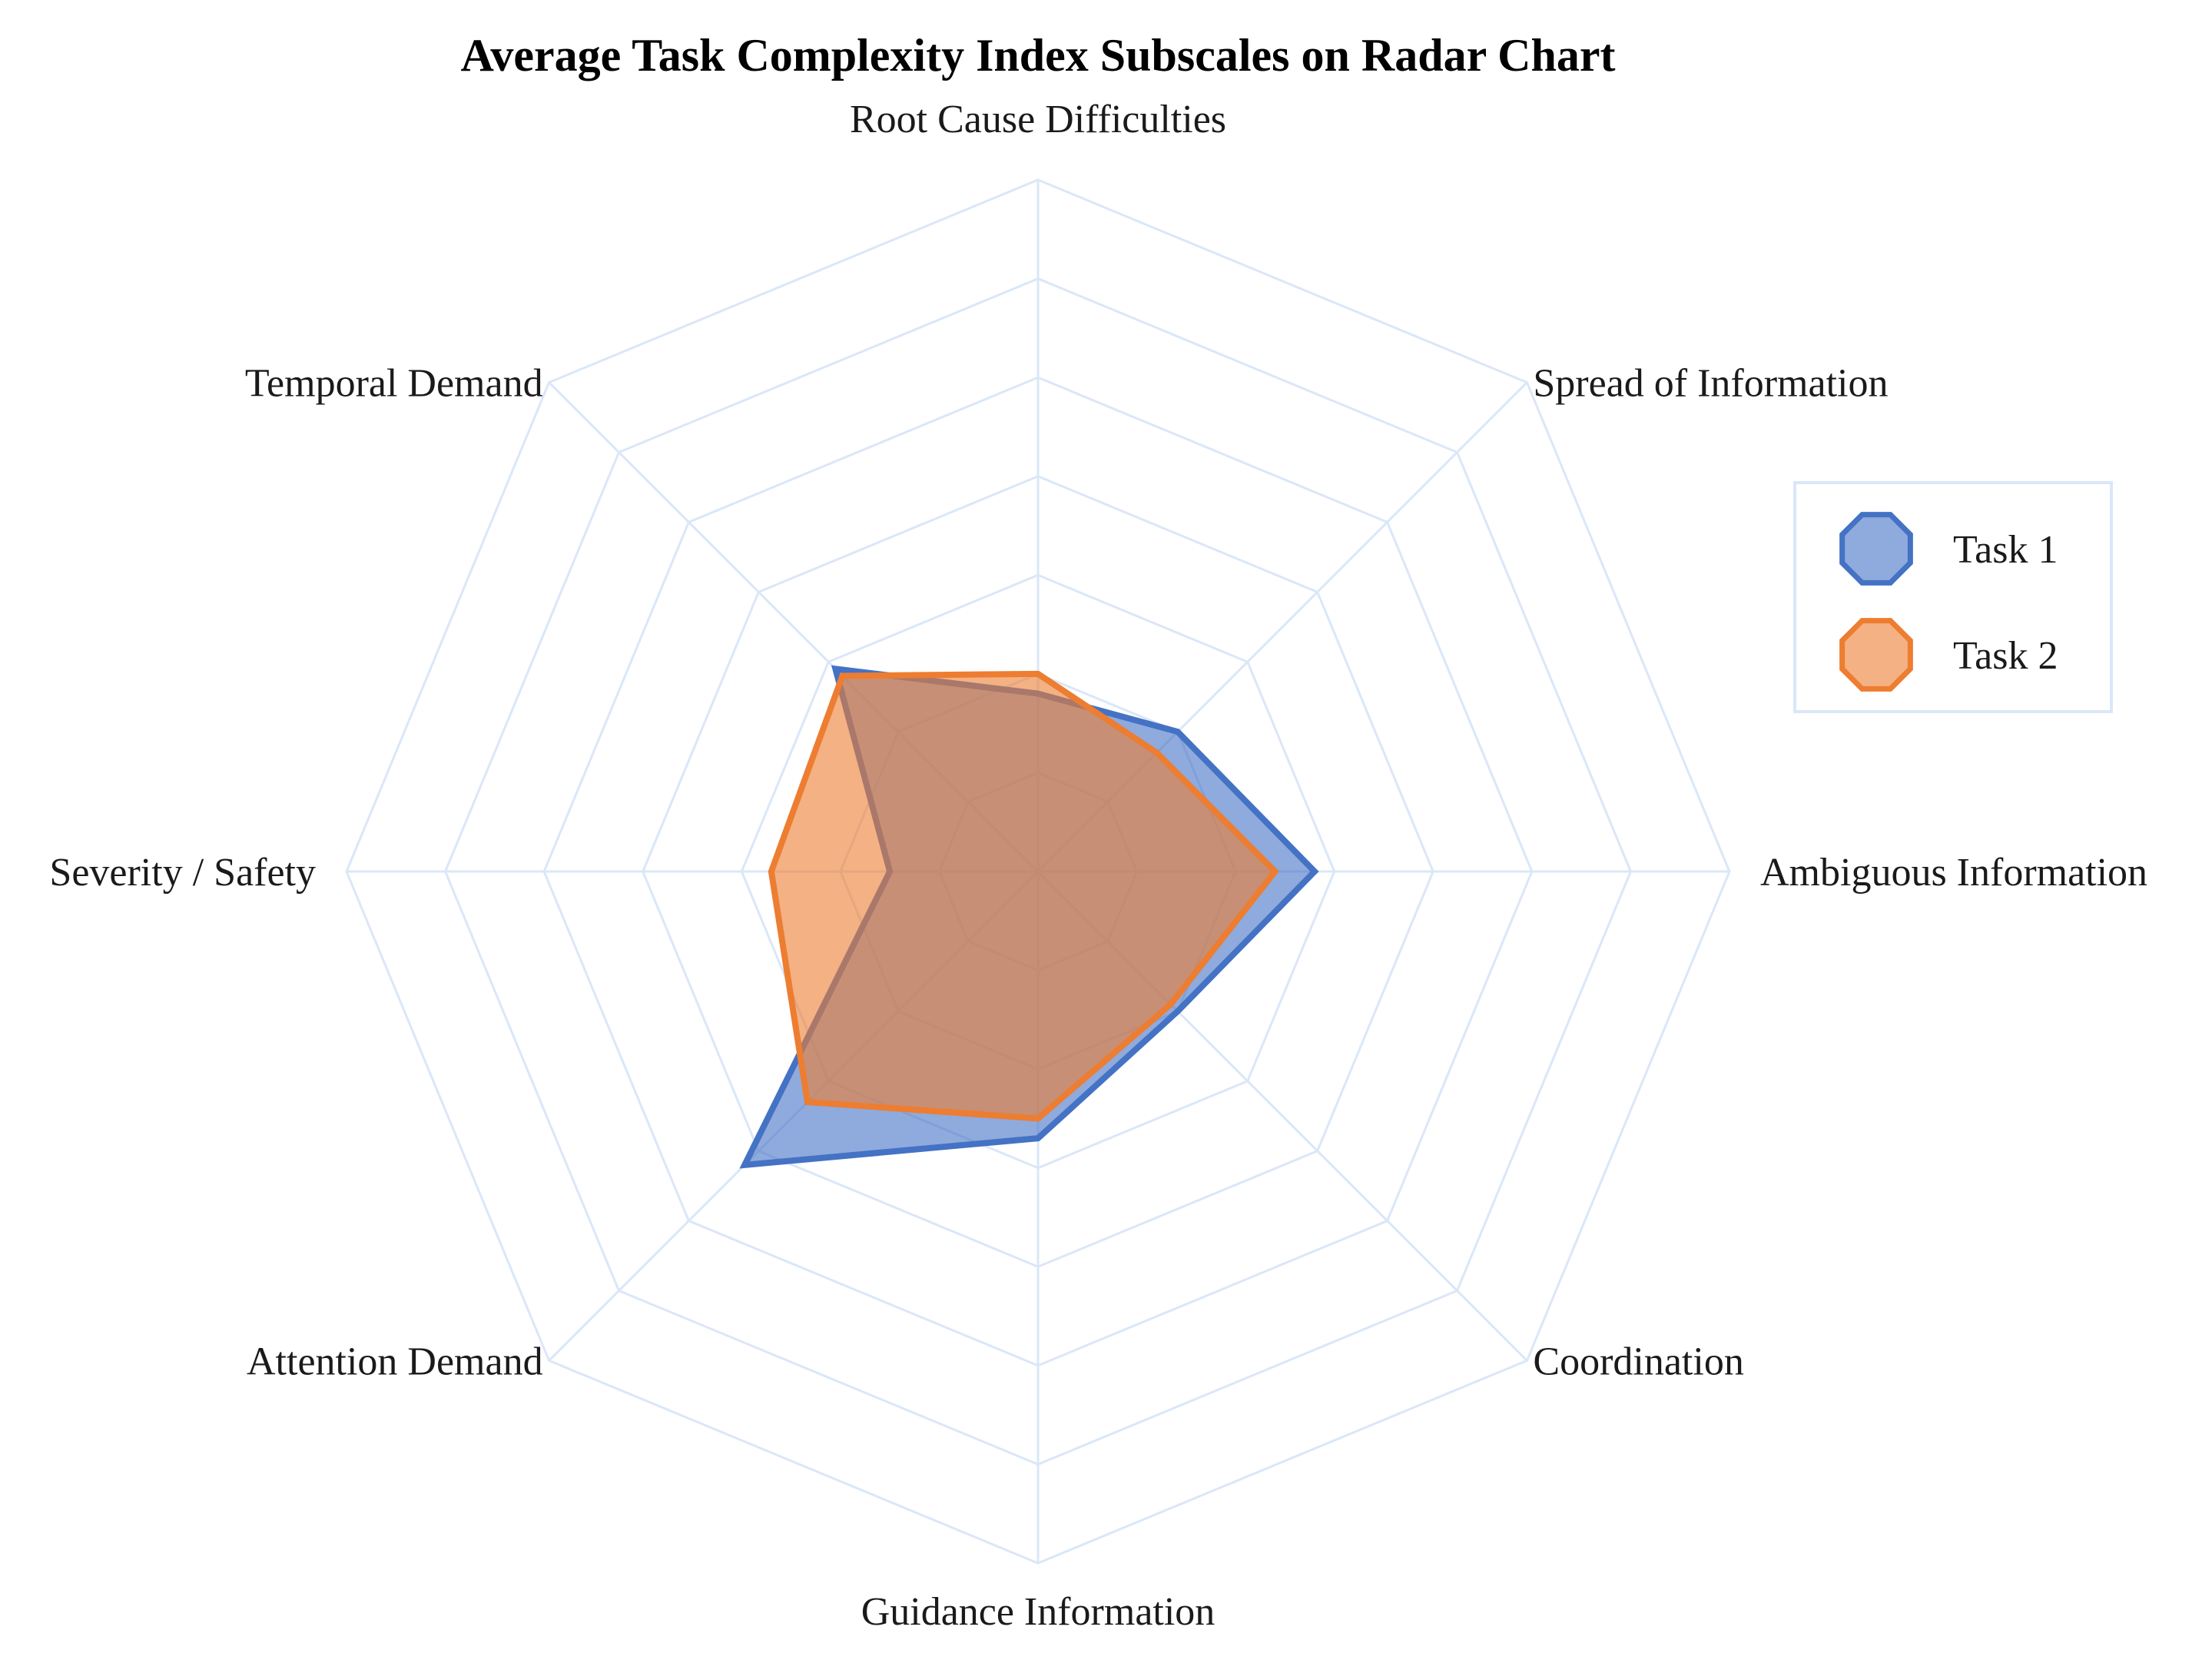 This screenshot has width=2212, height=1660. I want to click on legend: Task 1 Task 2, so click(1953, 597).